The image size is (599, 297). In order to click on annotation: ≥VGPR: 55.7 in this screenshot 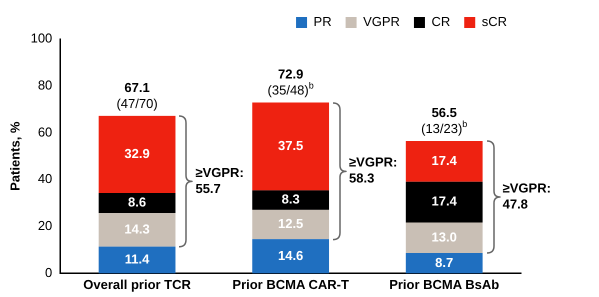, I will do `click(219, 180)`.